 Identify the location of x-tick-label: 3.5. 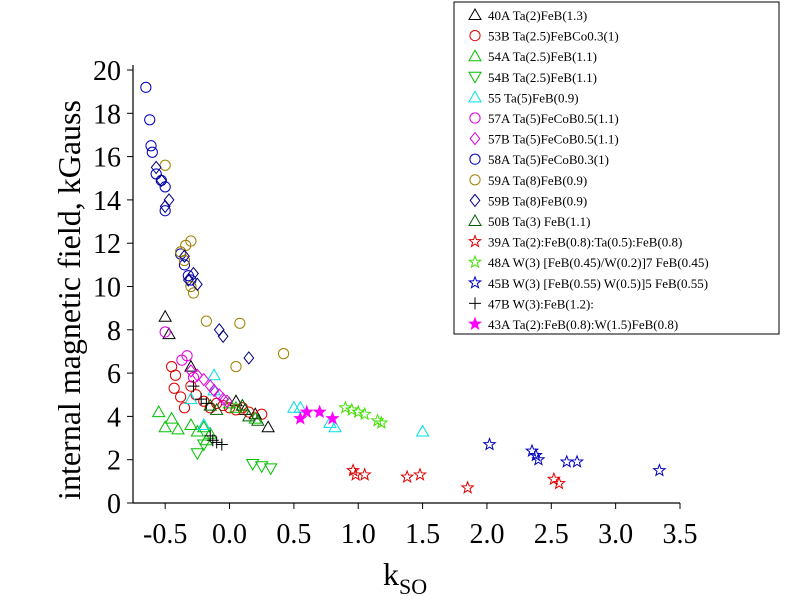
(680, 534).